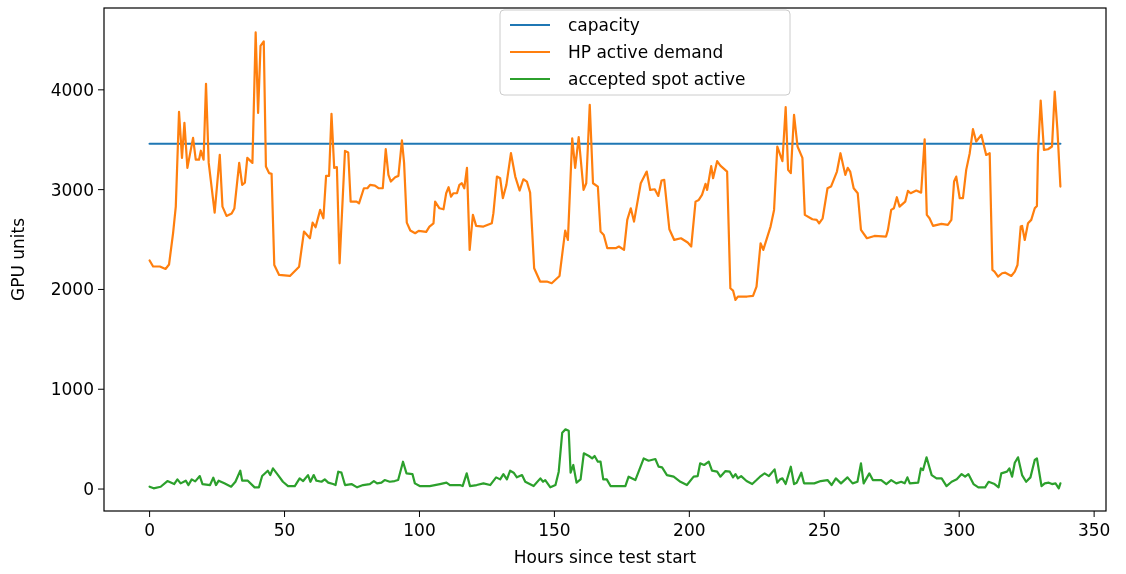  I want to click on y-tick-label: 2000, so click(72, 289).